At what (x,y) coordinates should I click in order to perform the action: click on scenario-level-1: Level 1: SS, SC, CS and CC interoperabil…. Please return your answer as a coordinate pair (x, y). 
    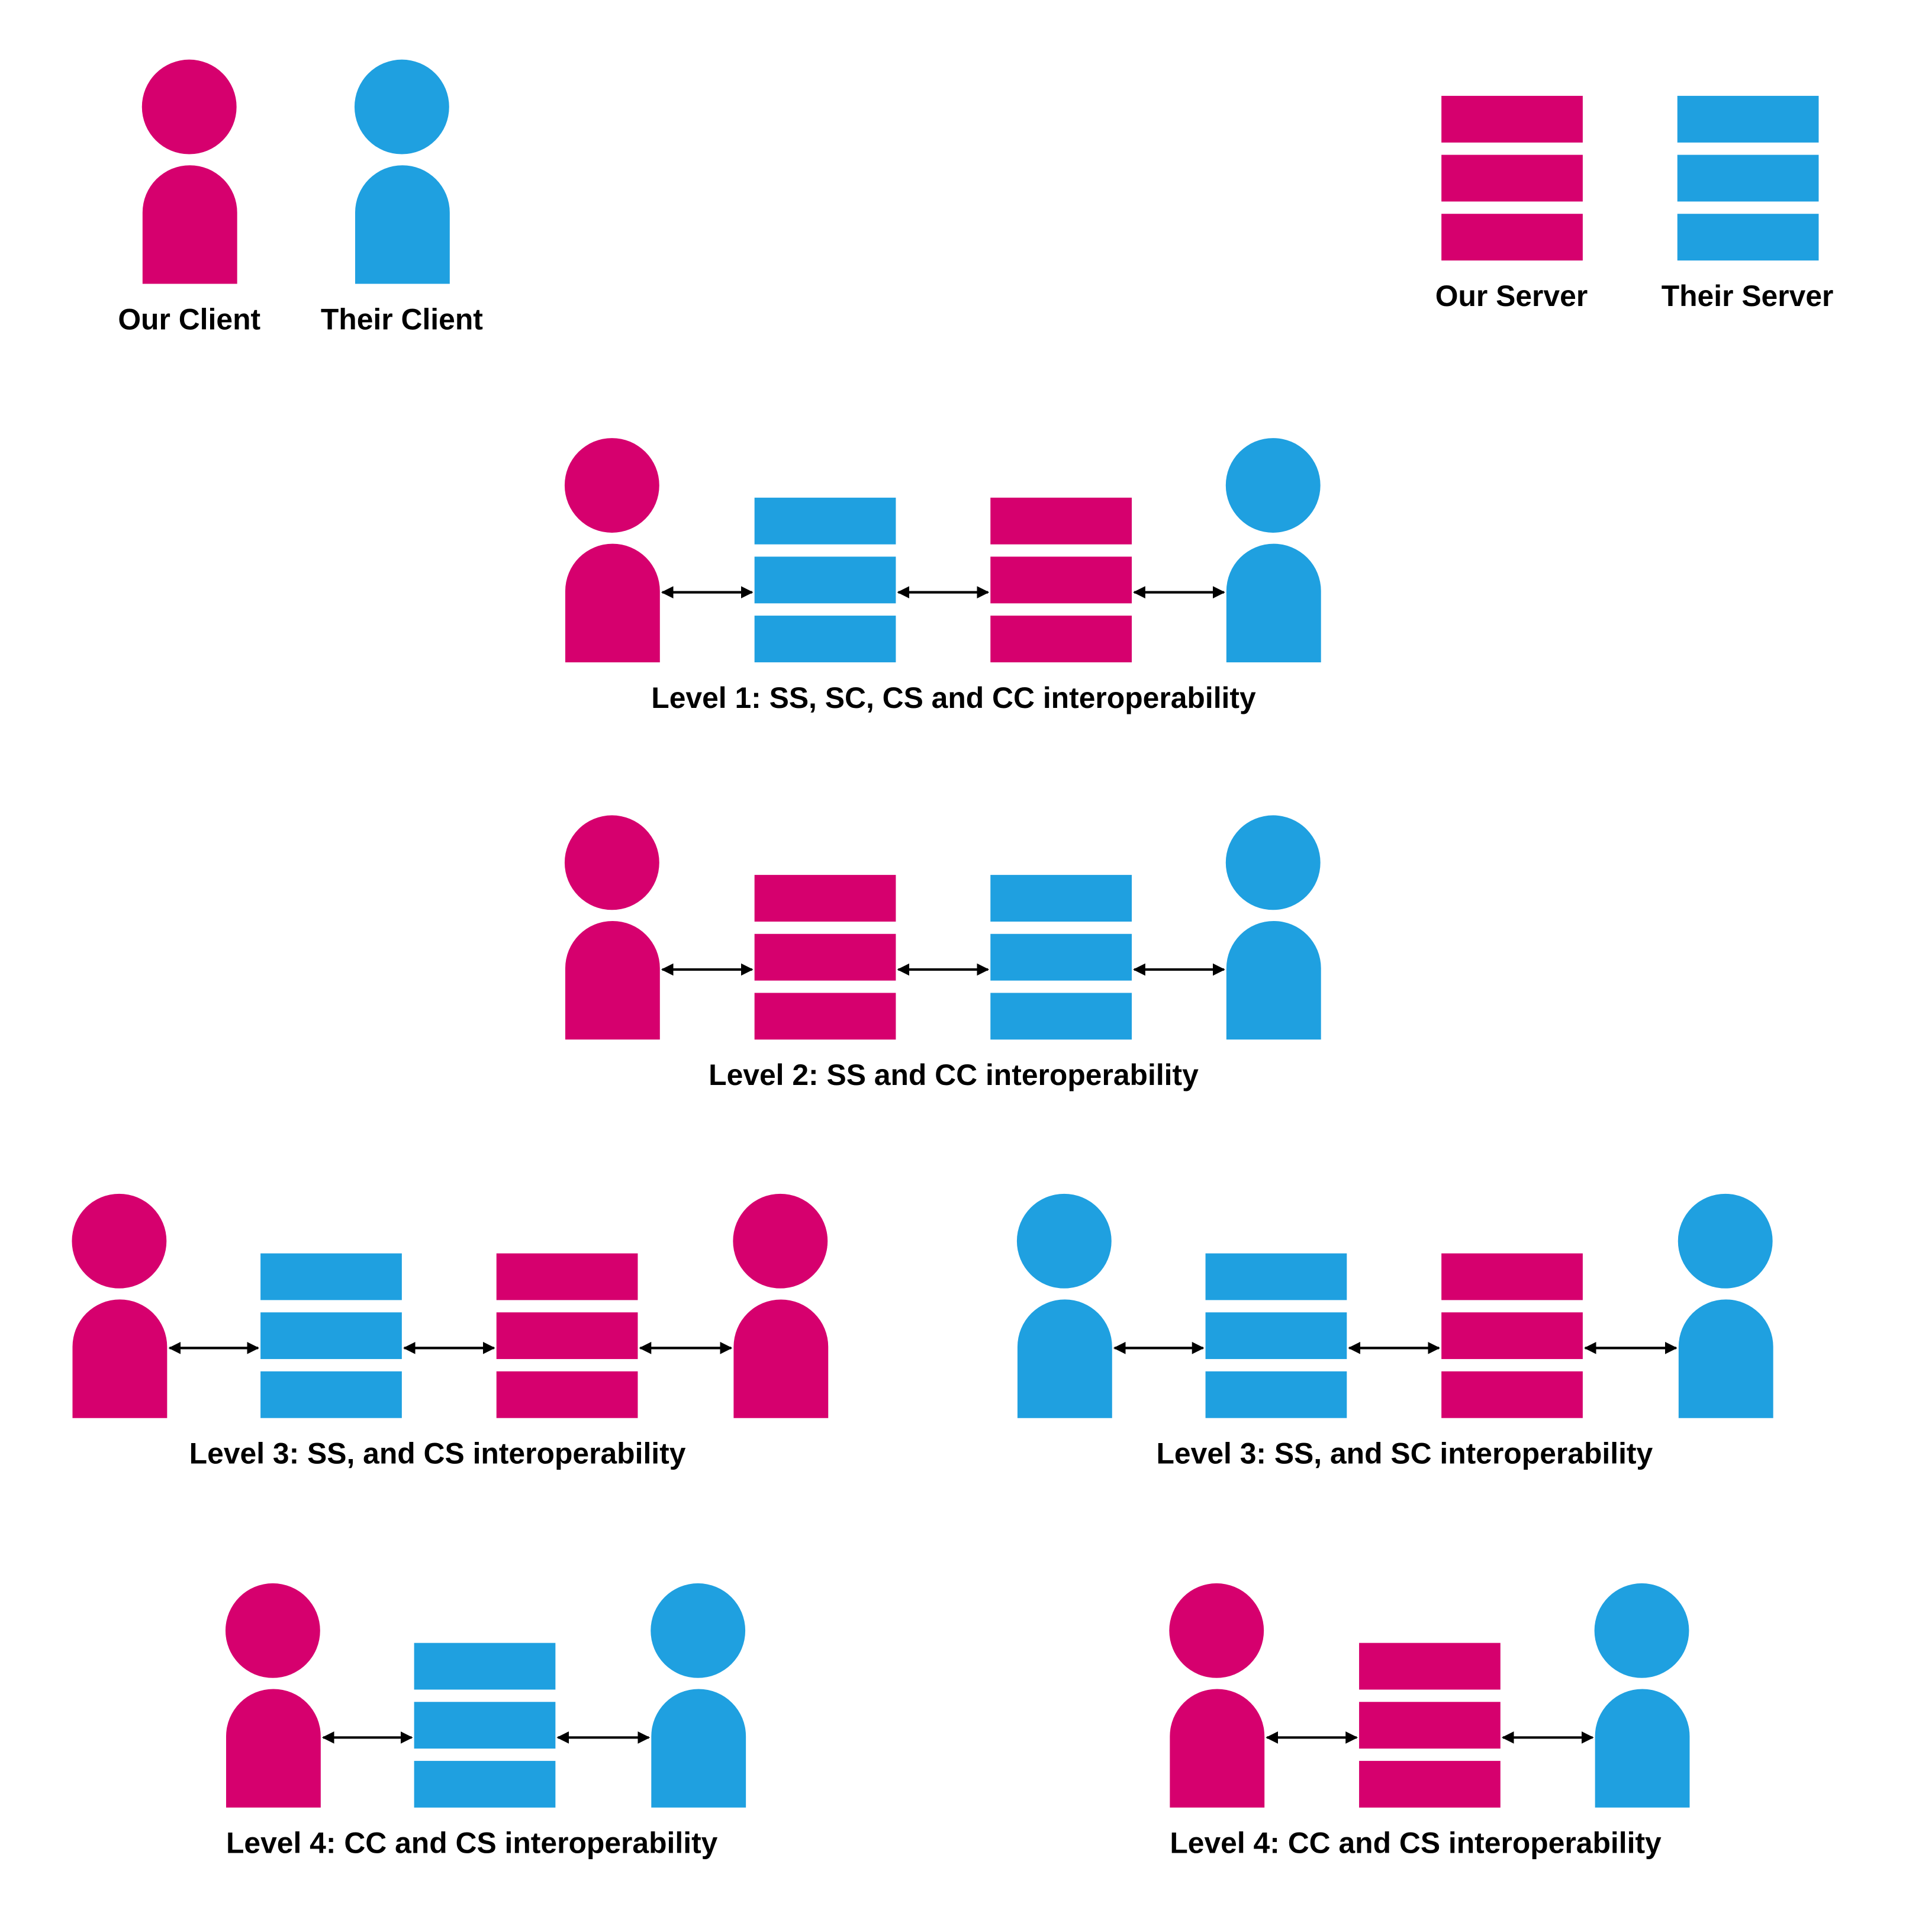
    Looking at the image, I should click on (942, 576).